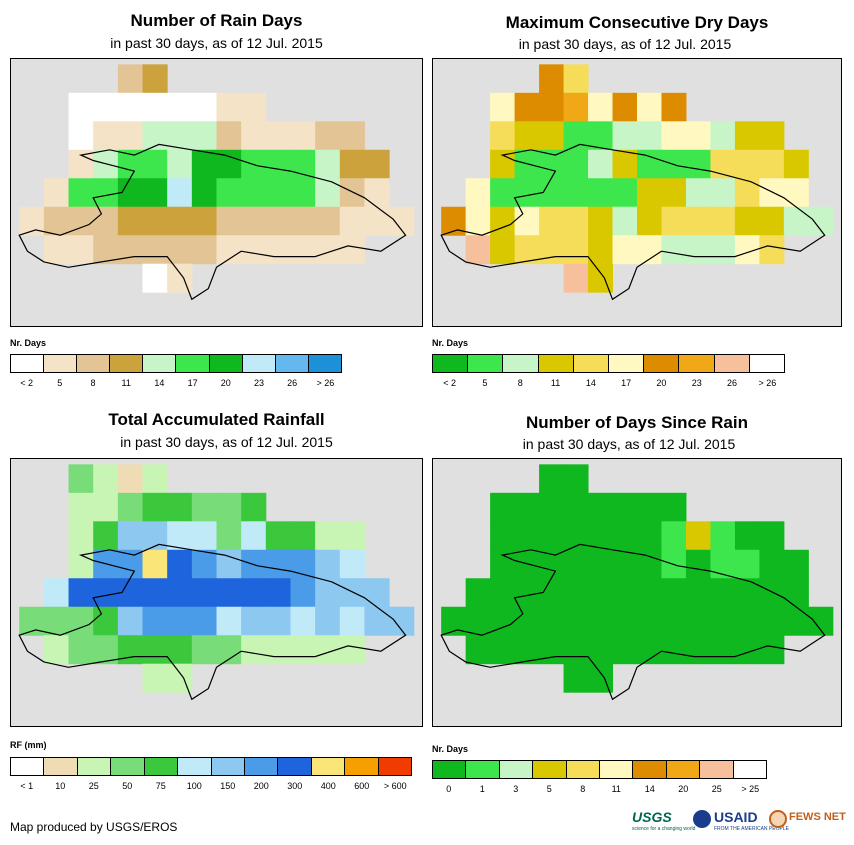  I want to click on legend-tick-label: 26, so click(732, 383).